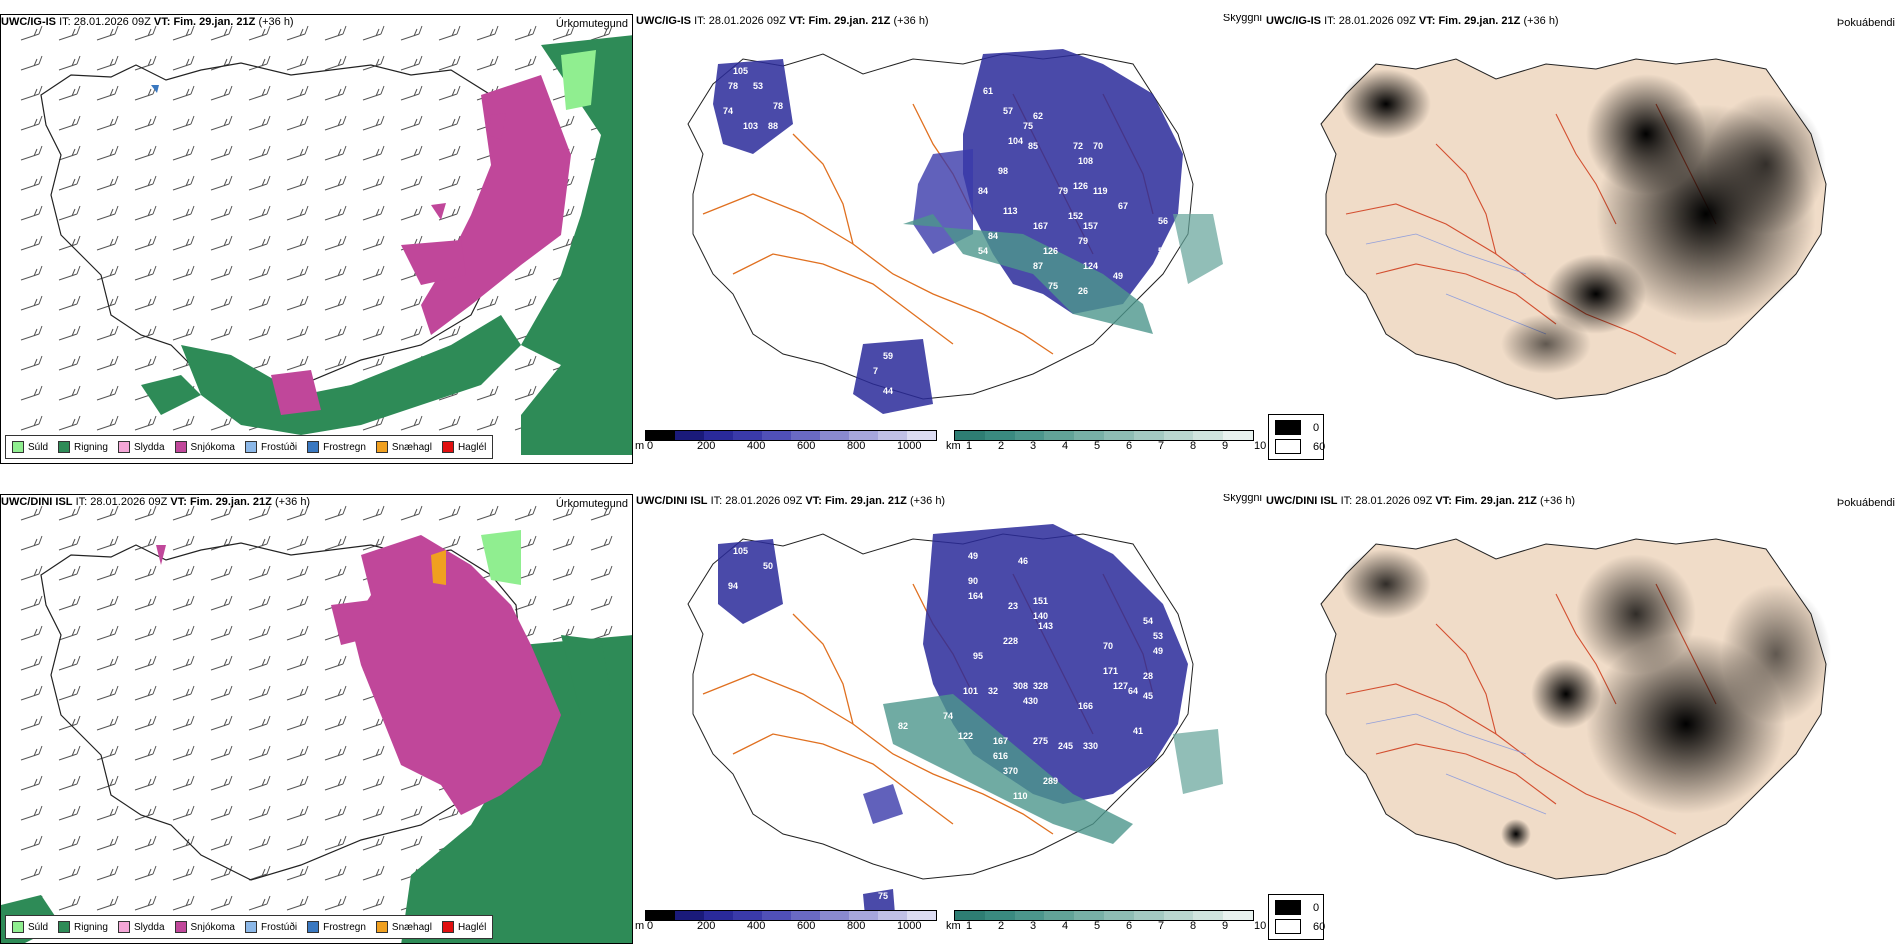 The image size is (1900, 950). Describe the element at coordinates (903, 726) in the screenshot. I see `visibility-value-label: 82` at that location.